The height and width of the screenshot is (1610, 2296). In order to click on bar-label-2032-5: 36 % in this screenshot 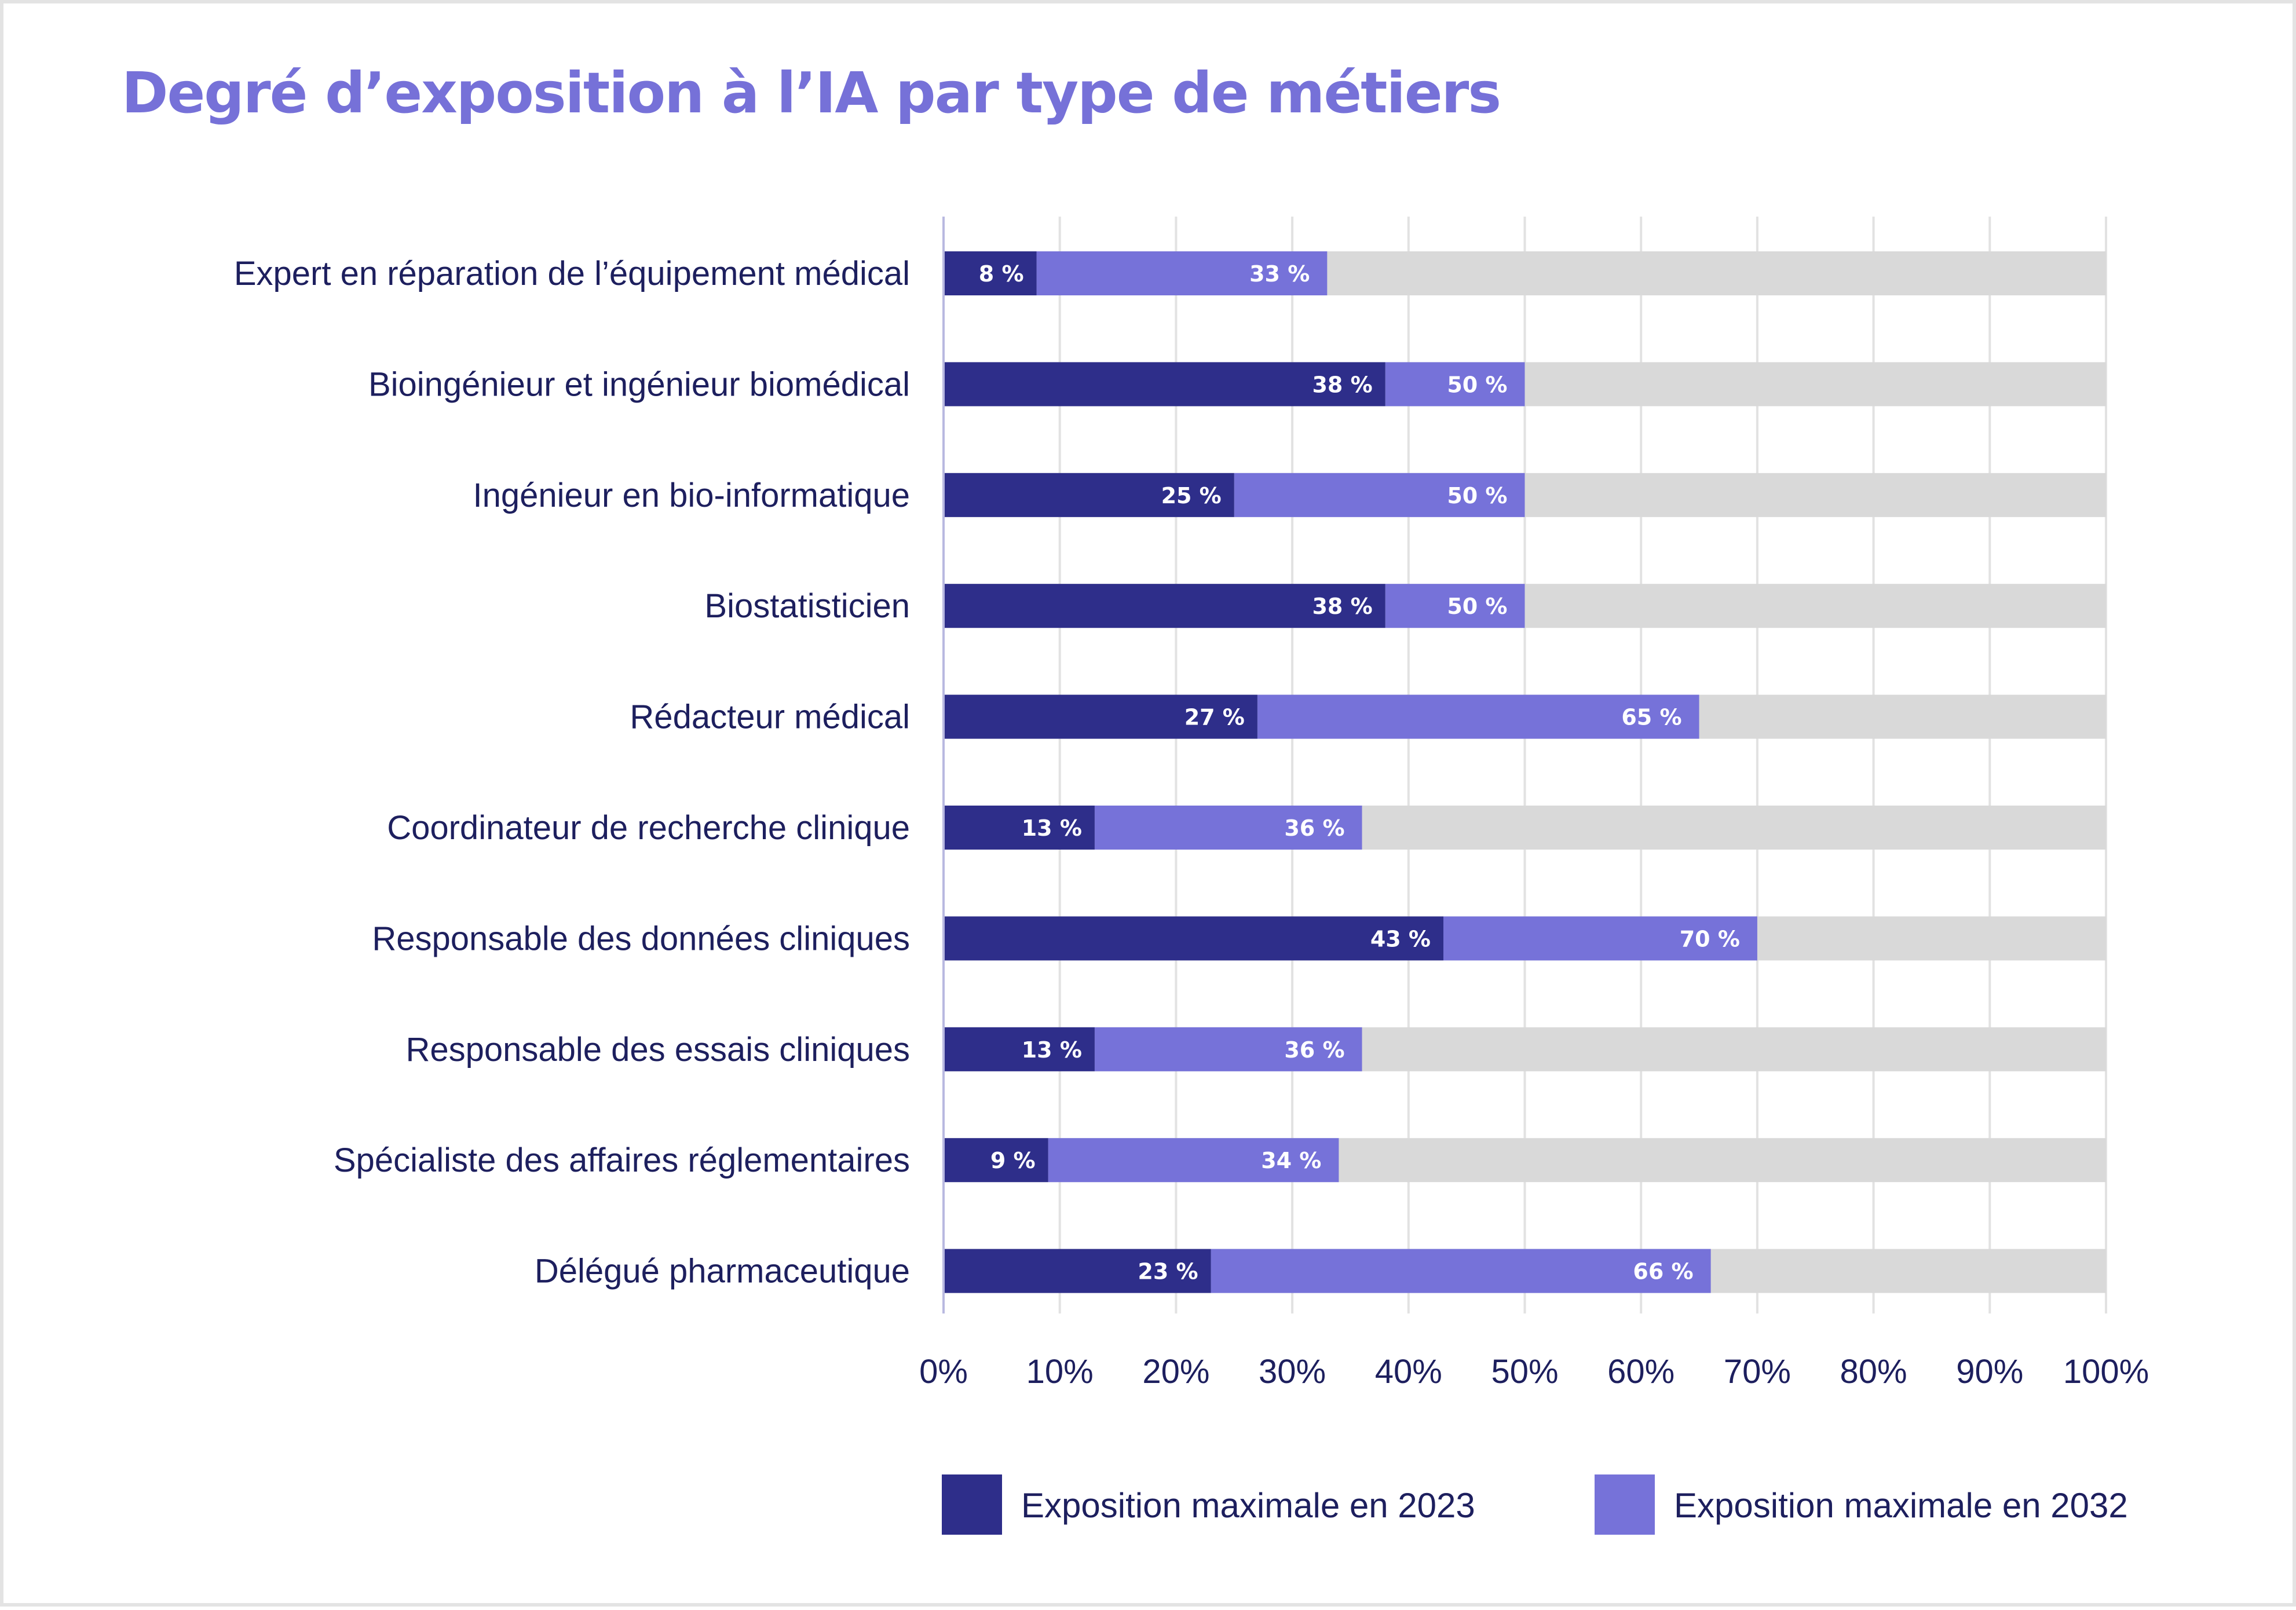, I will do `click(1314, 828)`.